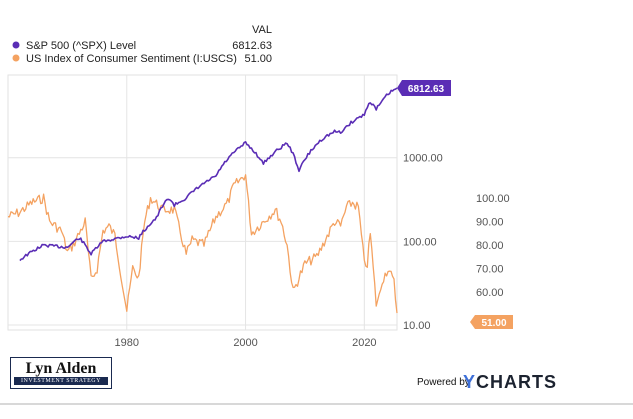 The width and height of the screenshot is (633, 419). I want to click on legend-value-spx: 6812.63, so click(252, 46).